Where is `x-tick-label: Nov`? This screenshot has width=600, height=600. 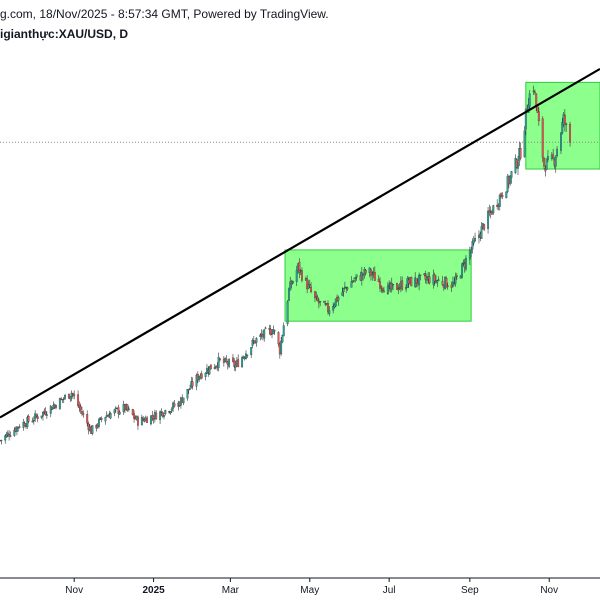 x-tick-label: Nov is located at coordinates (549, 590).